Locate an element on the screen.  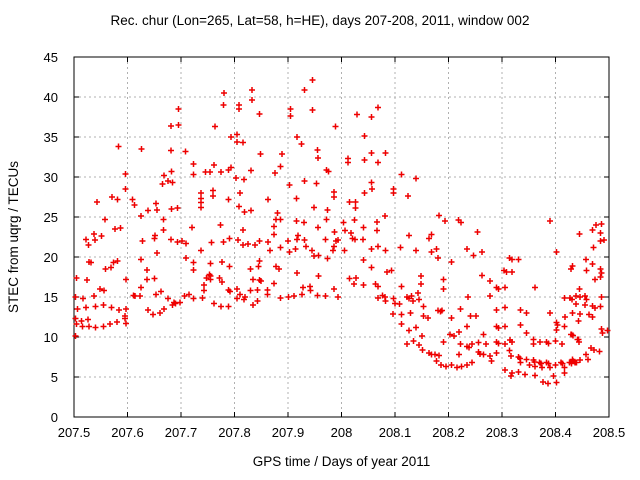
y-tick-label: 30 is located at coordinates (50, 177).